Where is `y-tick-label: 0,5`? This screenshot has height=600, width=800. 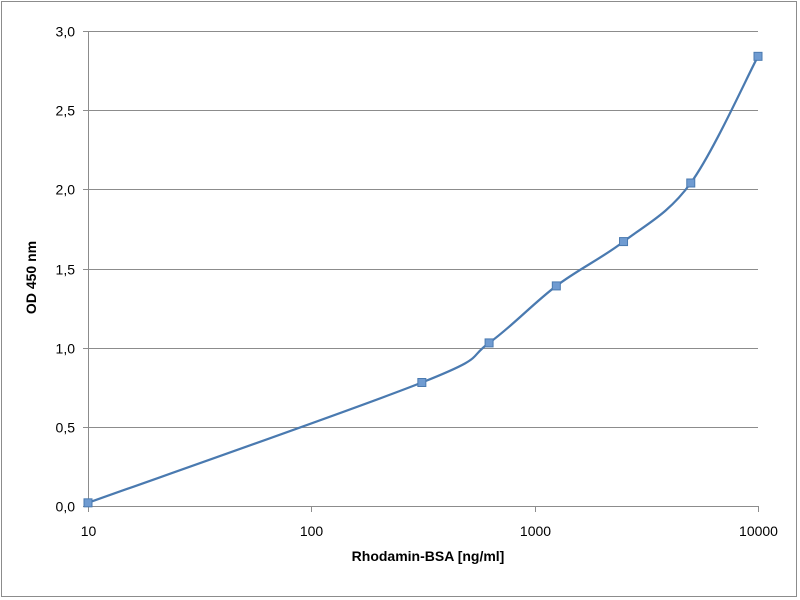
y-tick-label: 0,5 is located at coordinates (66, 428).